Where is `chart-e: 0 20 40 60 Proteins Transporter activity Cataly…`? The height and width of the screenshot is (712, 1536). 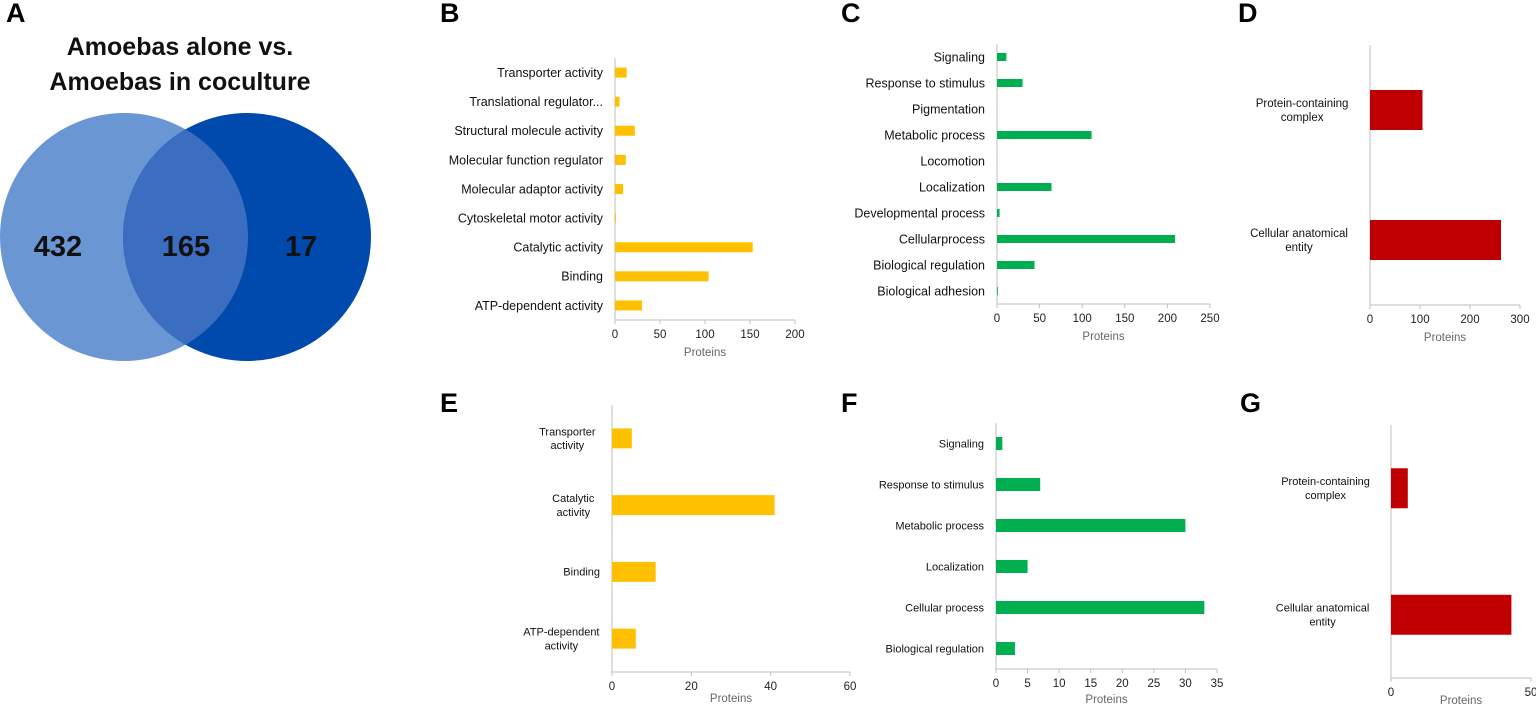
chart-e: 0 20 40 60 Proteins Transporter activity Cataly… is located at coordinates (689, 555).